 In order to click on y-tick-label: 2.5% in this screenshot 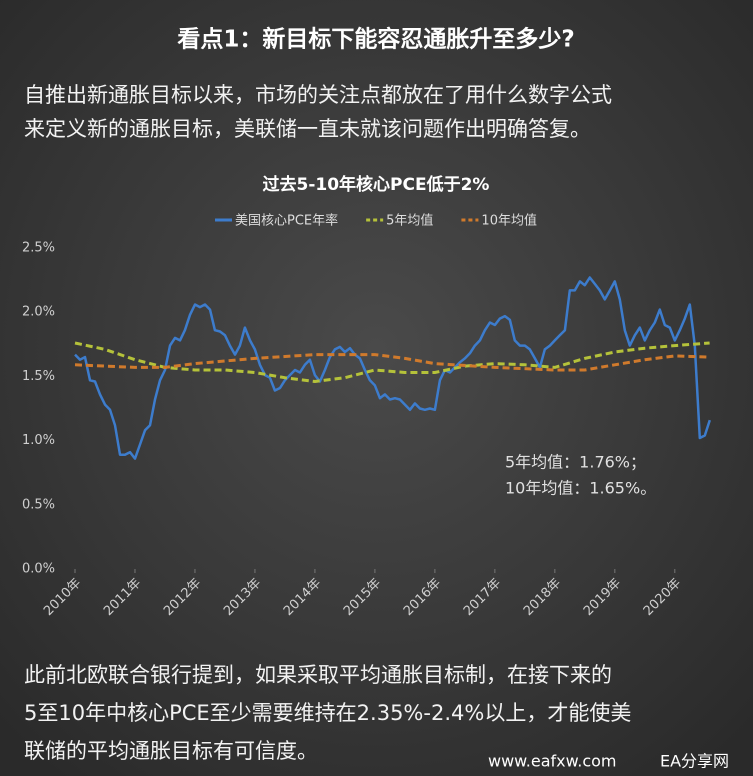, I will do `click(38, 248)`.